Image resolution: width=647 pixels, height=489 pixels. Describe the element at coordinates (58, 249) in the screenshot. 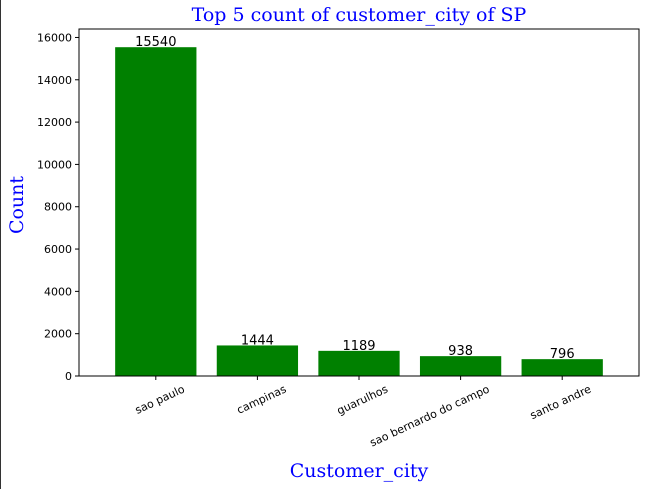

I see `y-tick-label: 6000` at that location.